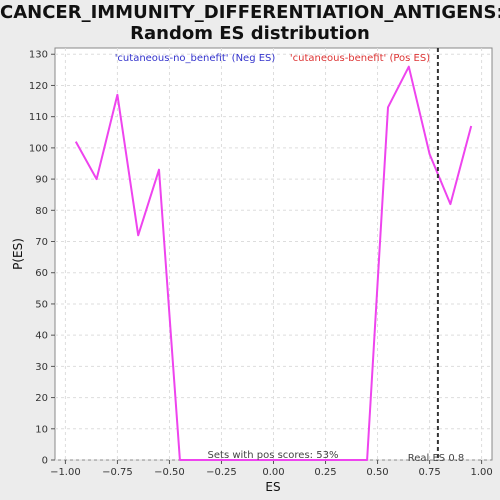 The width and height of the screenshot is (500, 500). What do you see at coordinates (41, 180) in the screenshot?
I see `y-tick-label: 90` at bounding box center [41, 180].